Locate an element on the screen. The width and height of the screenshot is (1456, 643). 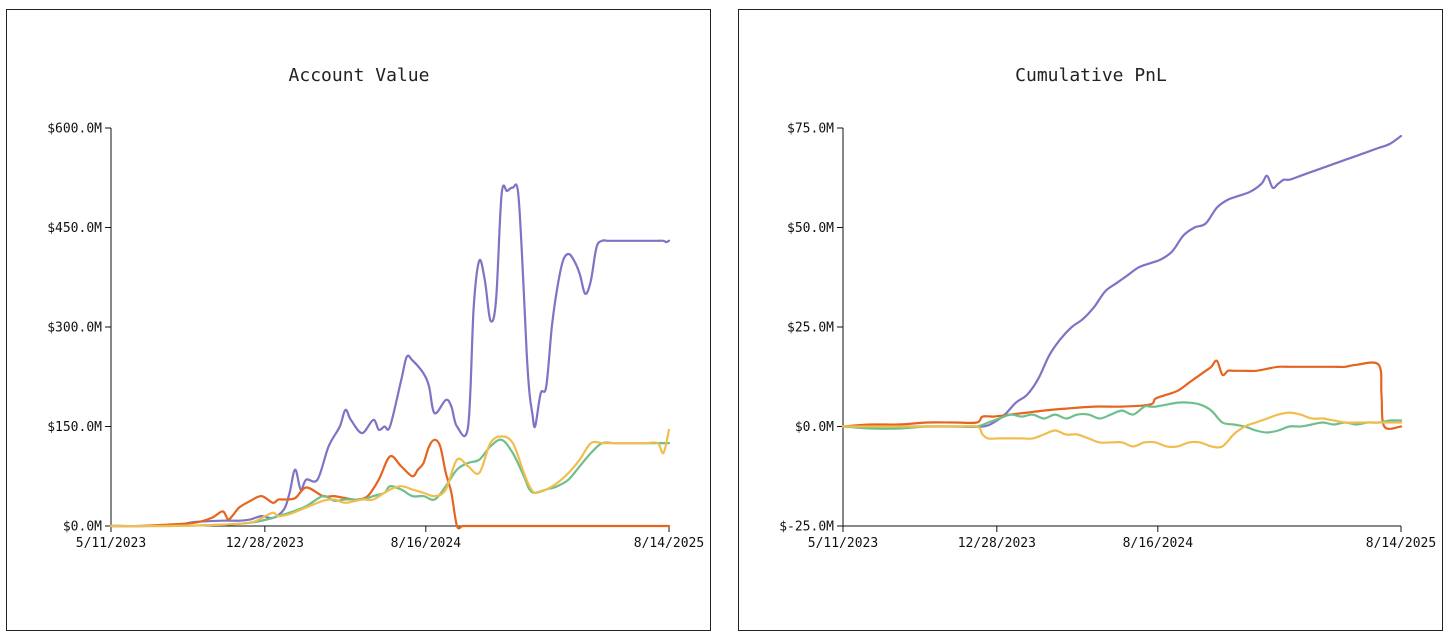
chart-title: Cumulative PnL is located at coordinates (1091, 75).